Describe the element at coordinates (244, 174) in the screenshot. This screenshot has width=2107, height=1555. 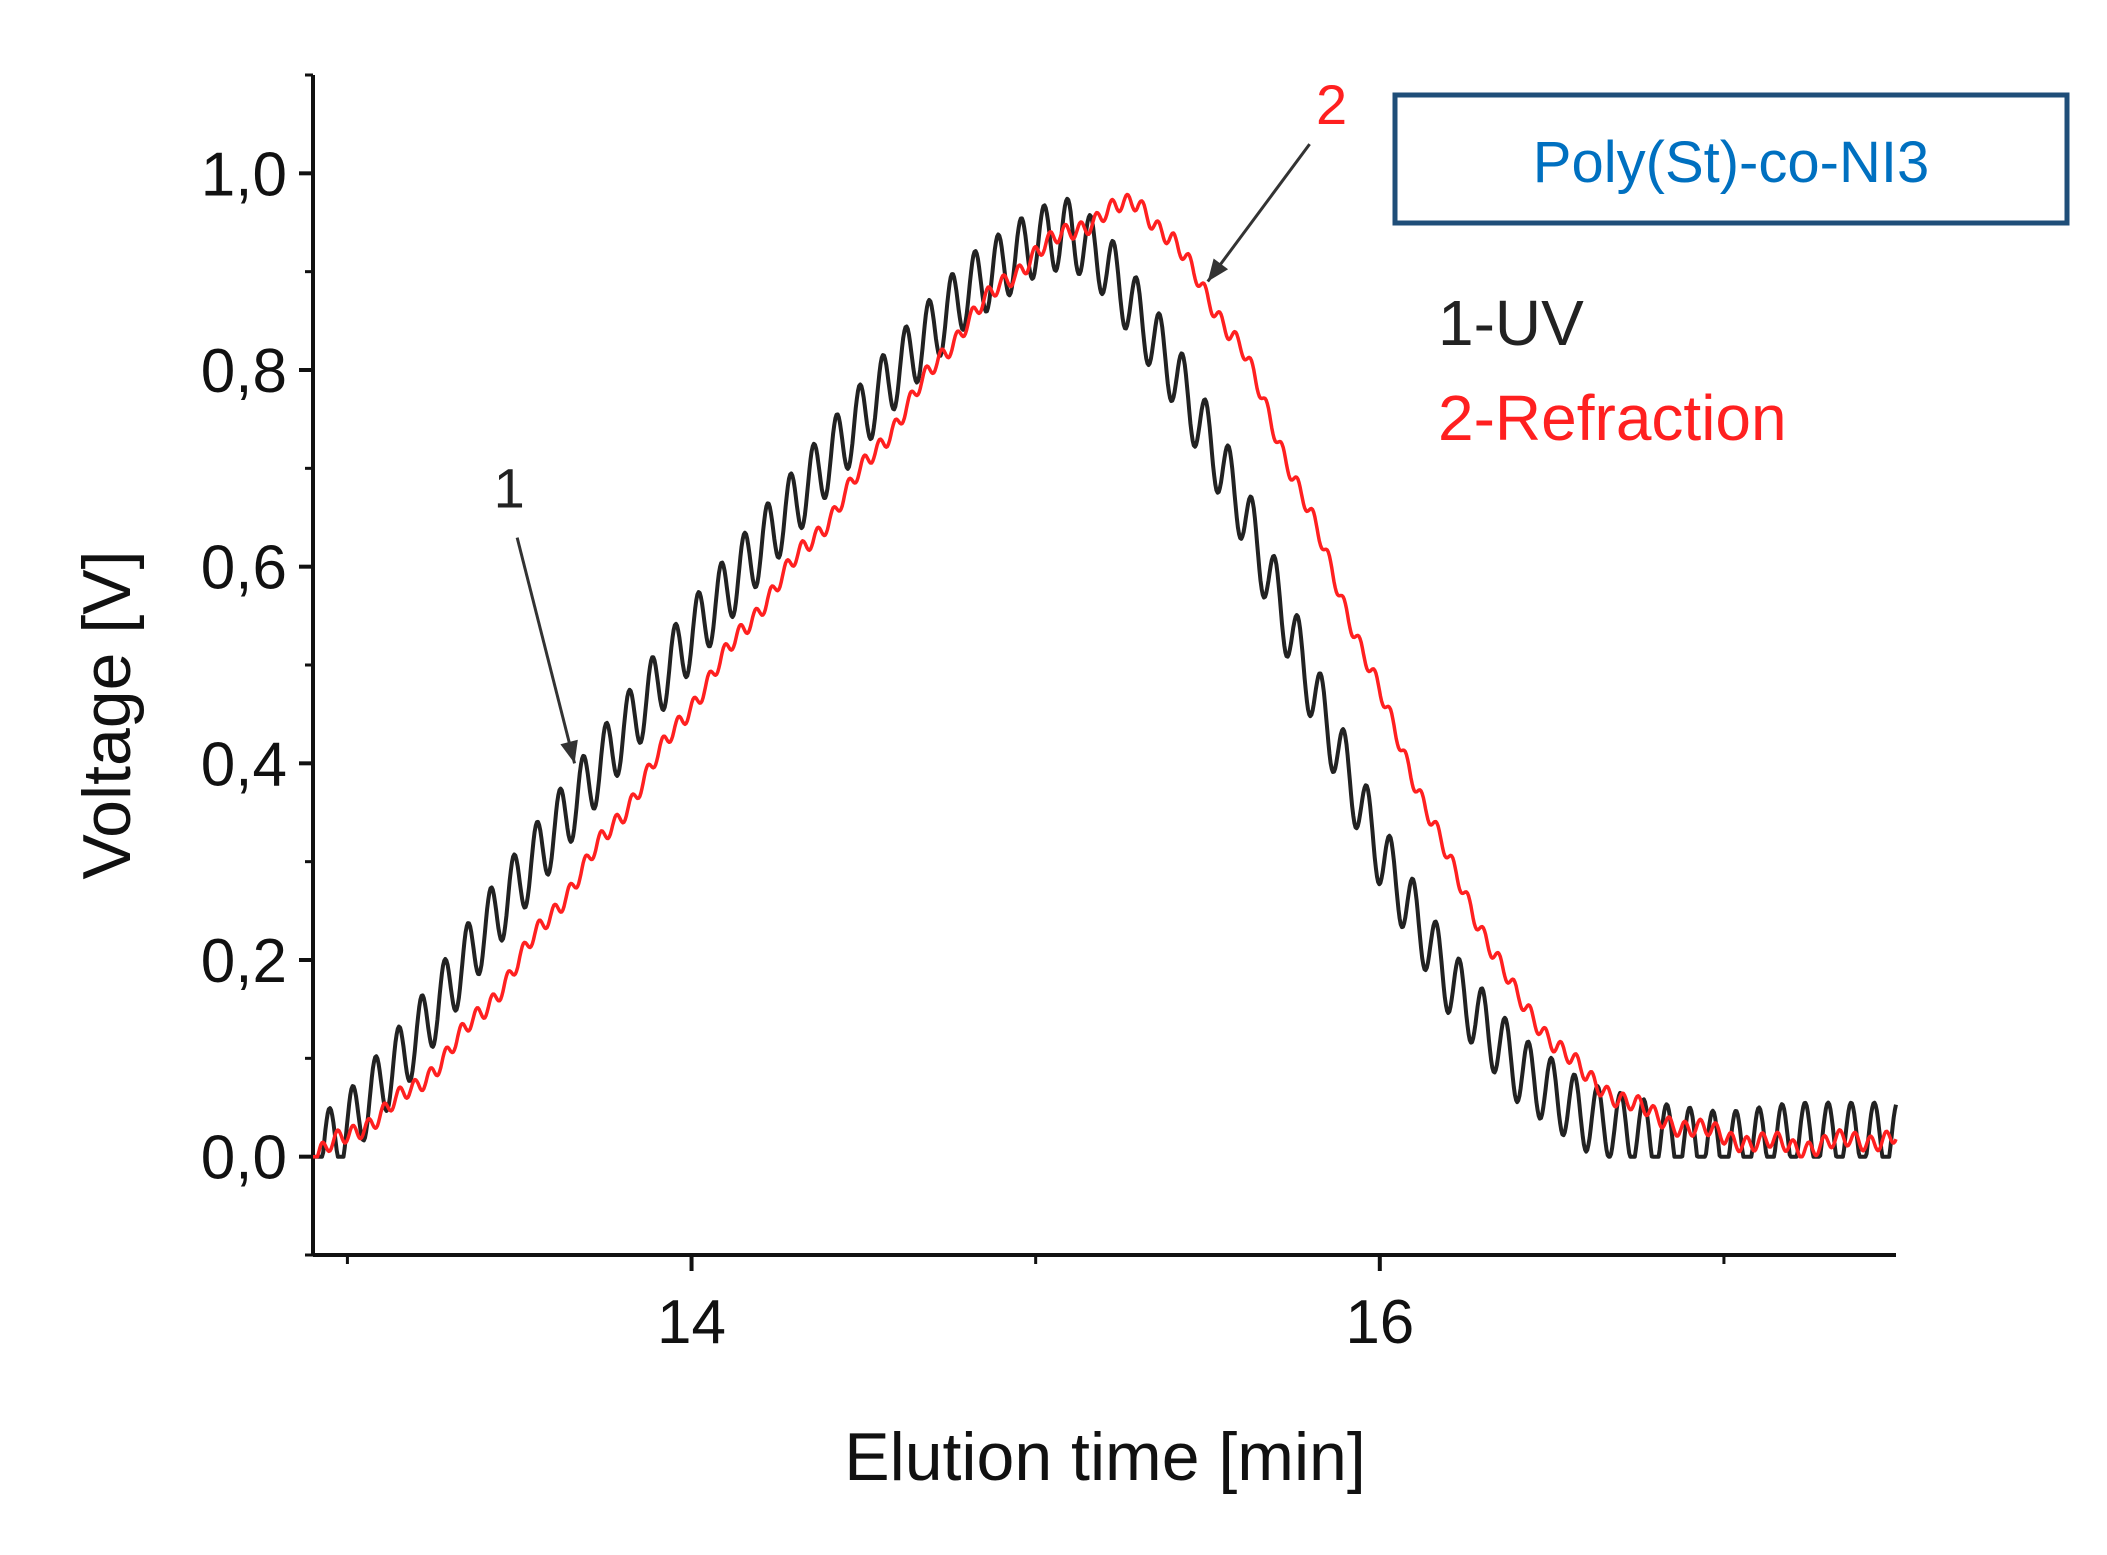
I see `y-tick-label: 1,0` at that location.